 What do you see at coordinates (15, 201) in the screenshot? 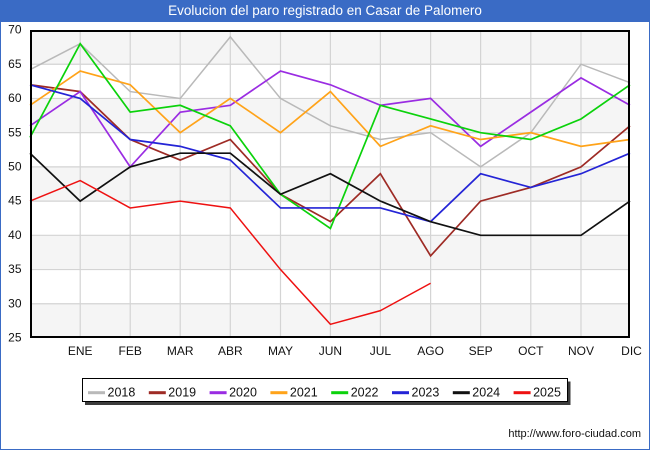
I see `svg-text: 45` at bounding box center [15, 201].